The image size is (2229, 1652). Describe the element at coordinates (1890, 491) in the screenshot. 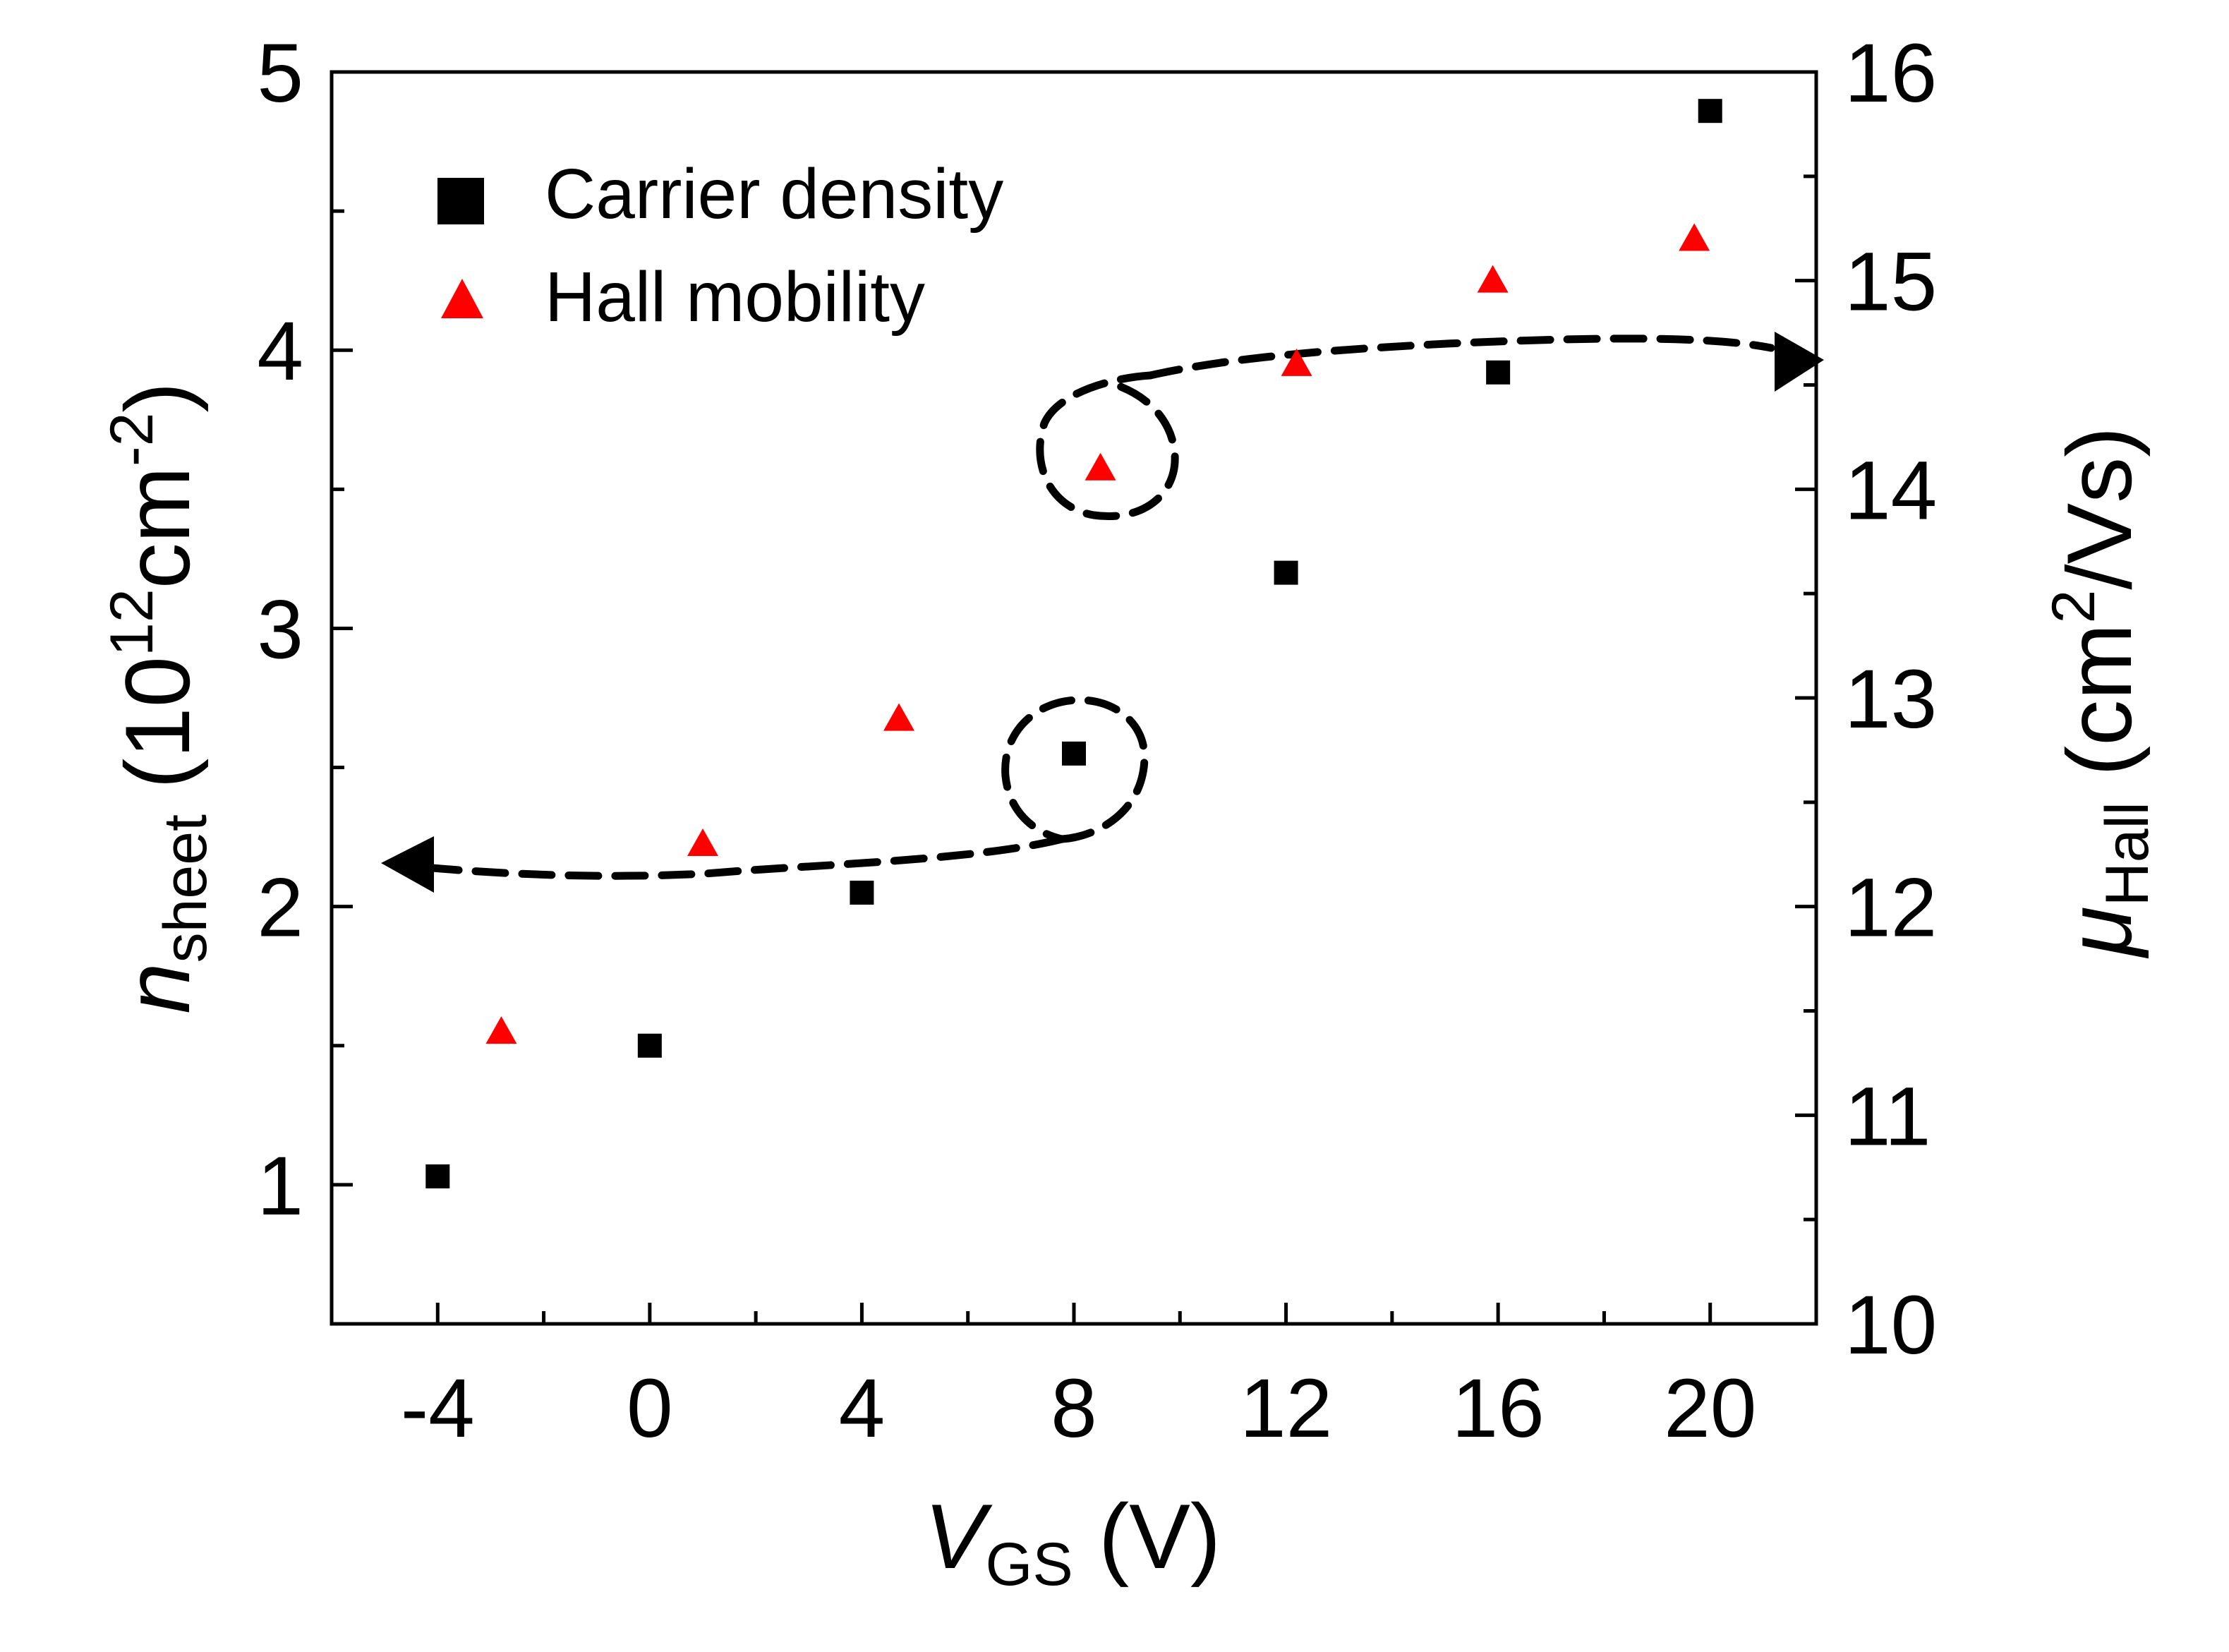

I see `right-y-tick-label: 14` at that location.